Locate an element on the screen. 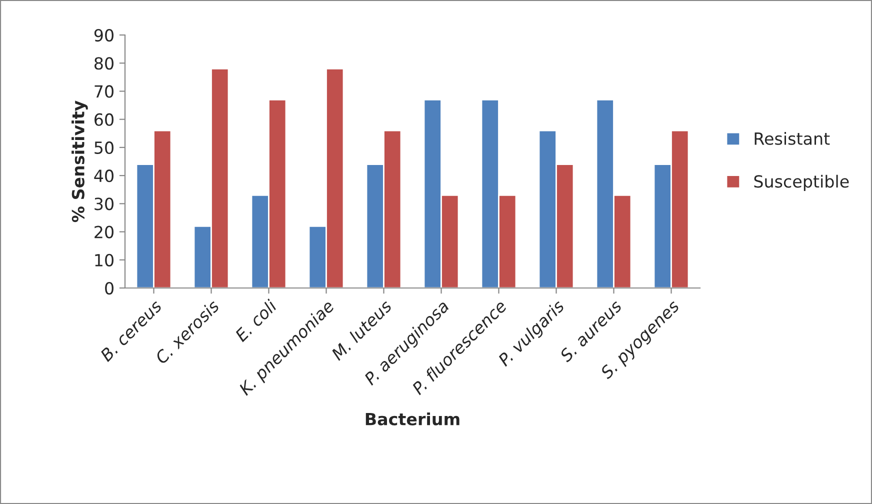  y-axis-title: % Sensitivity is located at coordinates (80, 161).